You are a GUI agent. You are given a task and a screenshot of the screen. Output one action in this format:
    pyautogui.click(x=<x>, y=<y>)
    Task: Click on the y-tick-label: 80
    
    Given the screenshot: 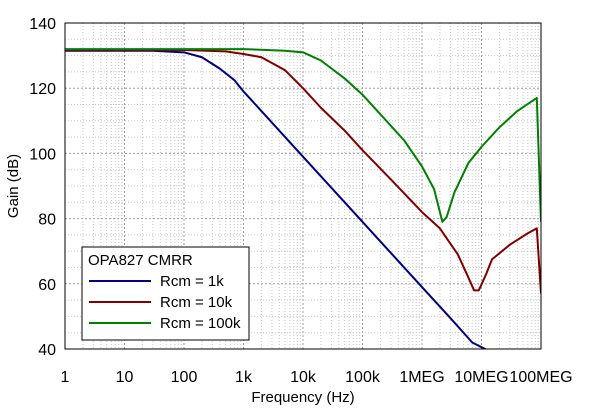 What is the action you would take?
    pyautogui.click(x=47, y=220)
    